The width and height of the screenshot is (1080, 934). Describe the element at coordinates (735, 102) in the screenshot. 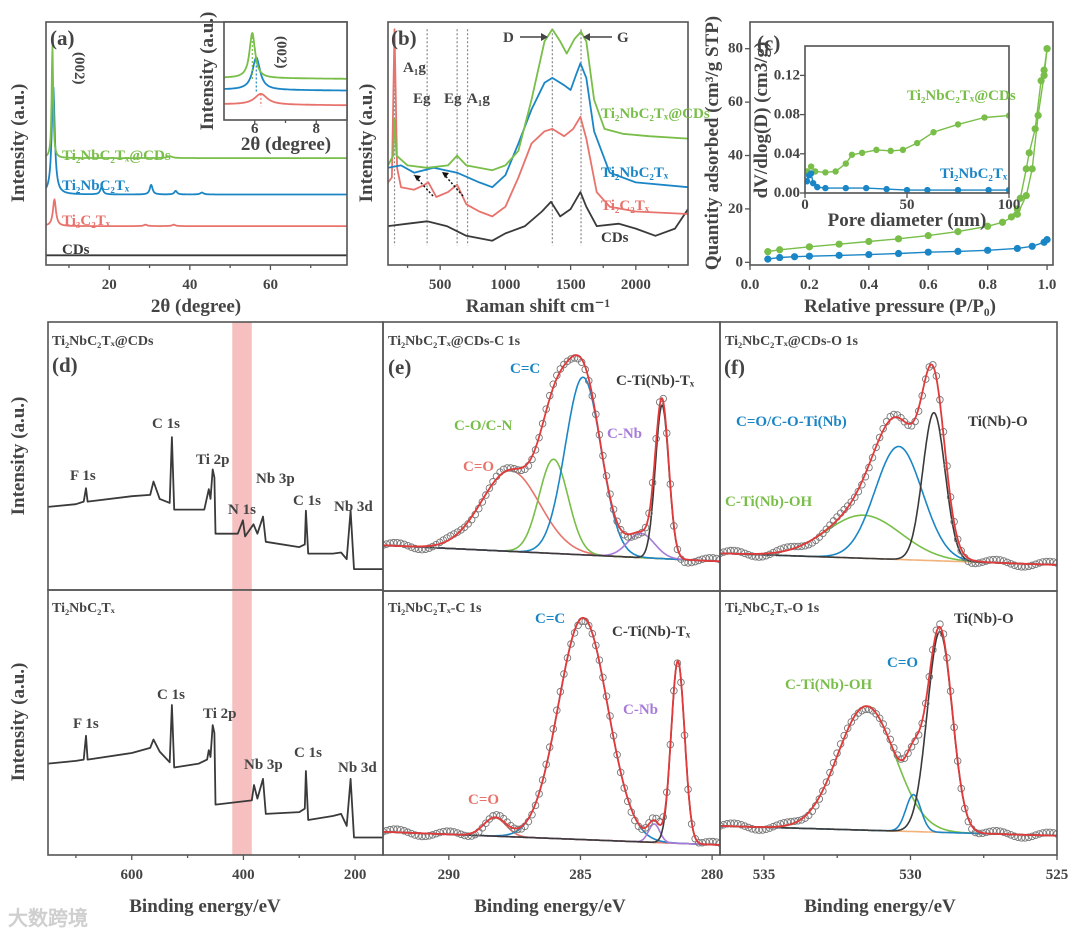

I see `y-tick-label: 60` at that location.